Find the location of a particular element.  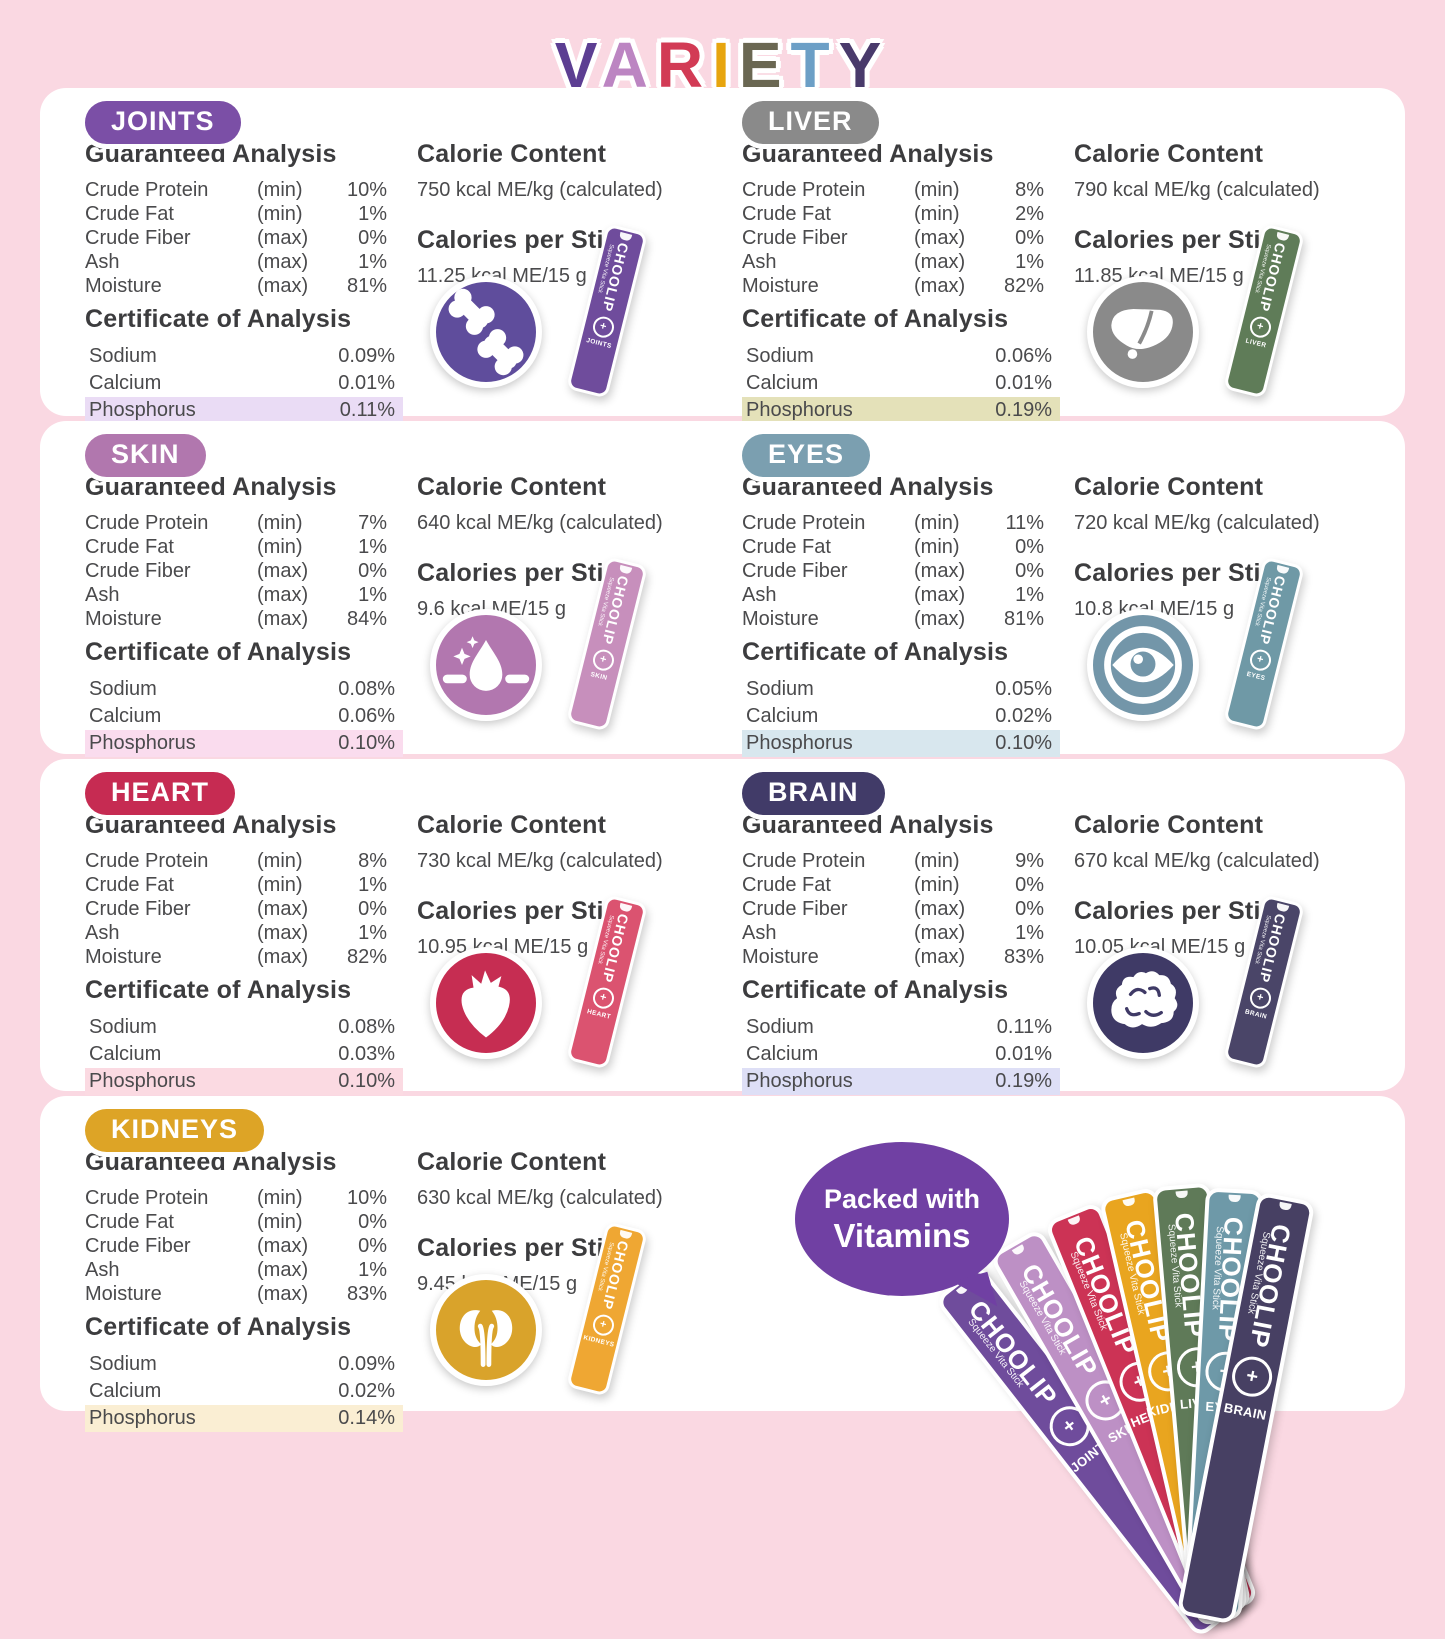

title-letter: T is located at coordinates (814, 65).